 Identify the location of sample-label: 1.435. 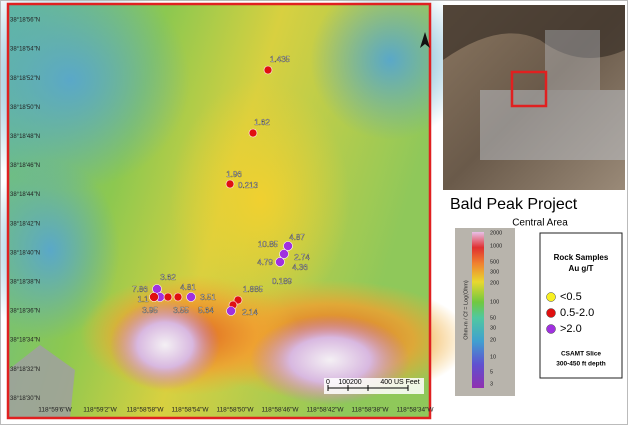
(280, 59).